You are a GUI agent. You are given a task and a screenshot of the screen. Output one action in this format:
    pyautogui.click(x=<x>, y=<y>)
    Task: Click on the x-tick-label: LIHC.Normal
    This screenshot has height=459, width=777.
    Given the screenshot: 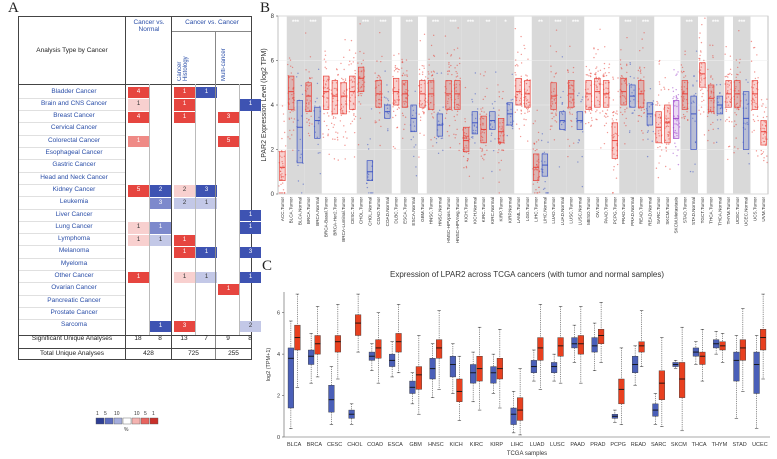 What is the action you would take?
    pyautogui.click(x=544, y=210)
    